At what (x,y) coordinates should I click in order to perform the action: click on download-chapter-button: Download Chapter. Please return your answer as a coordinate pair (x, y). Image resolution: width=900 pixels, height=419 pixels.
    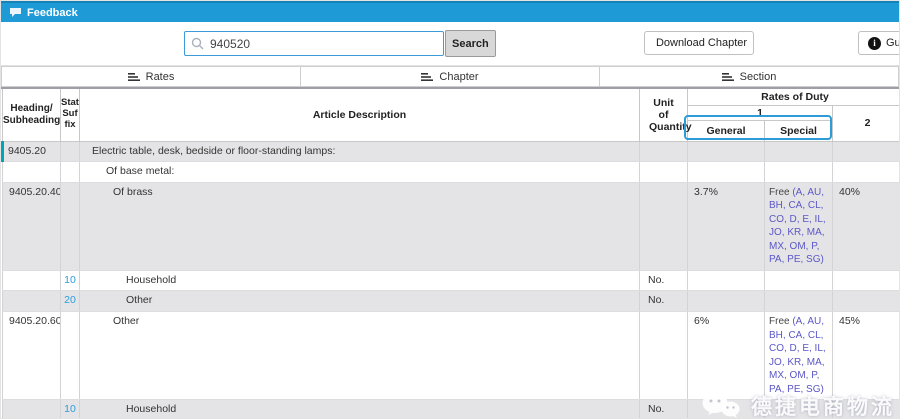
    Looking at the image, I should click on (699, 43).